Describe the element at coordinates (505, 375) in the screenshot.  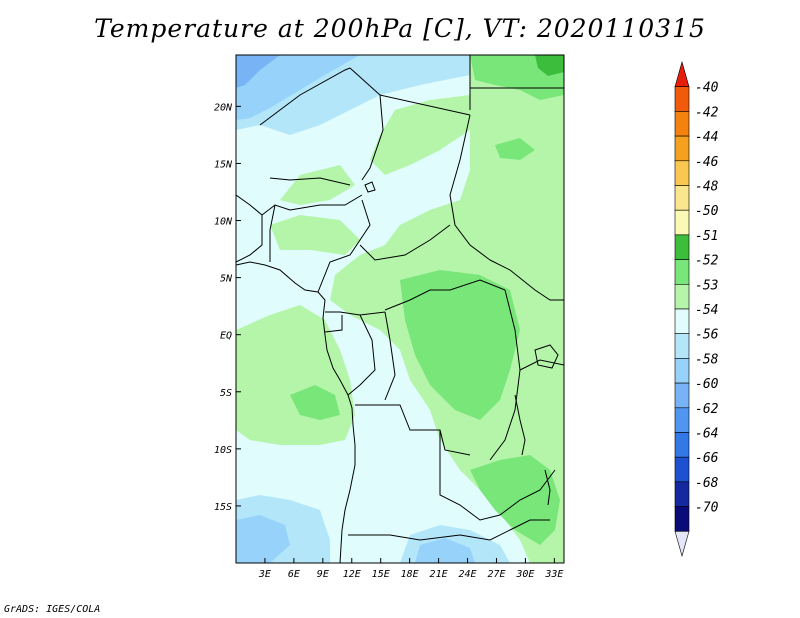
I see `border-drc-east` at that location.